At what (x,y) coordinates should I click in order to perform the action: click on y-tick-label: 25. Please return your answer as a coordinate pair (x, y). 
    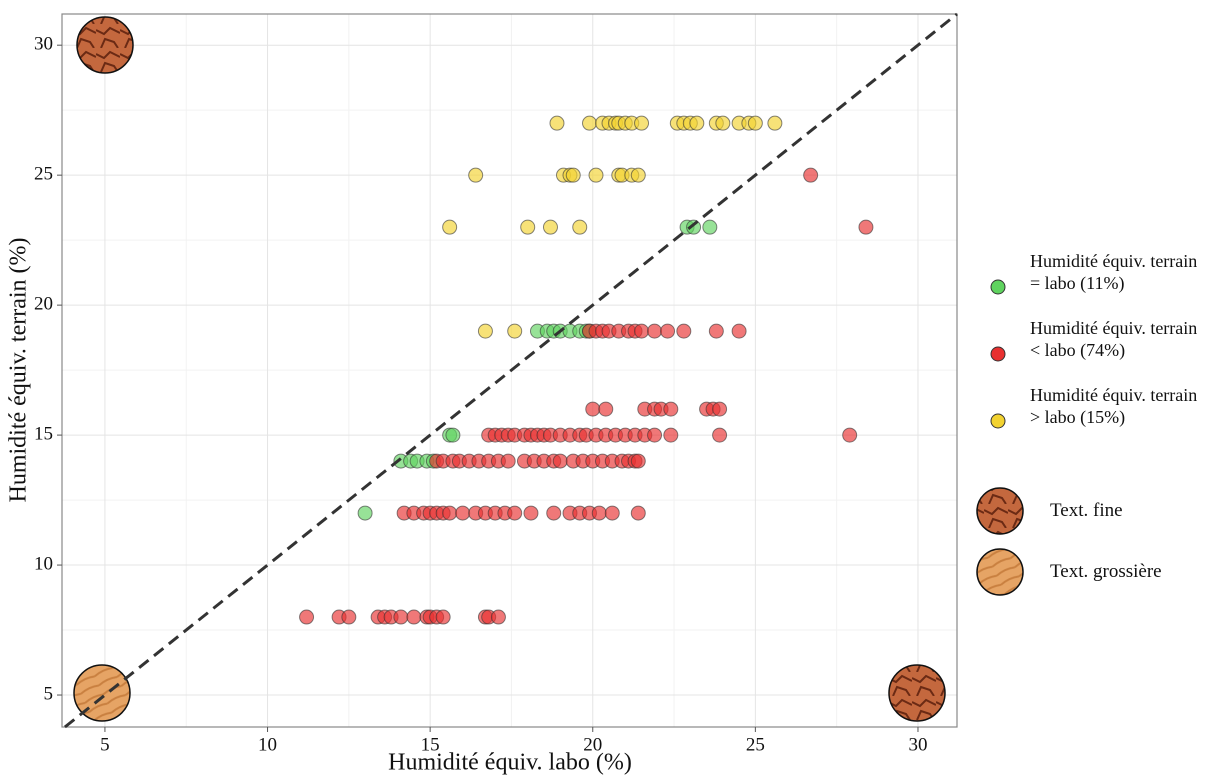
    Looking at the image, I should click on (43, 174).